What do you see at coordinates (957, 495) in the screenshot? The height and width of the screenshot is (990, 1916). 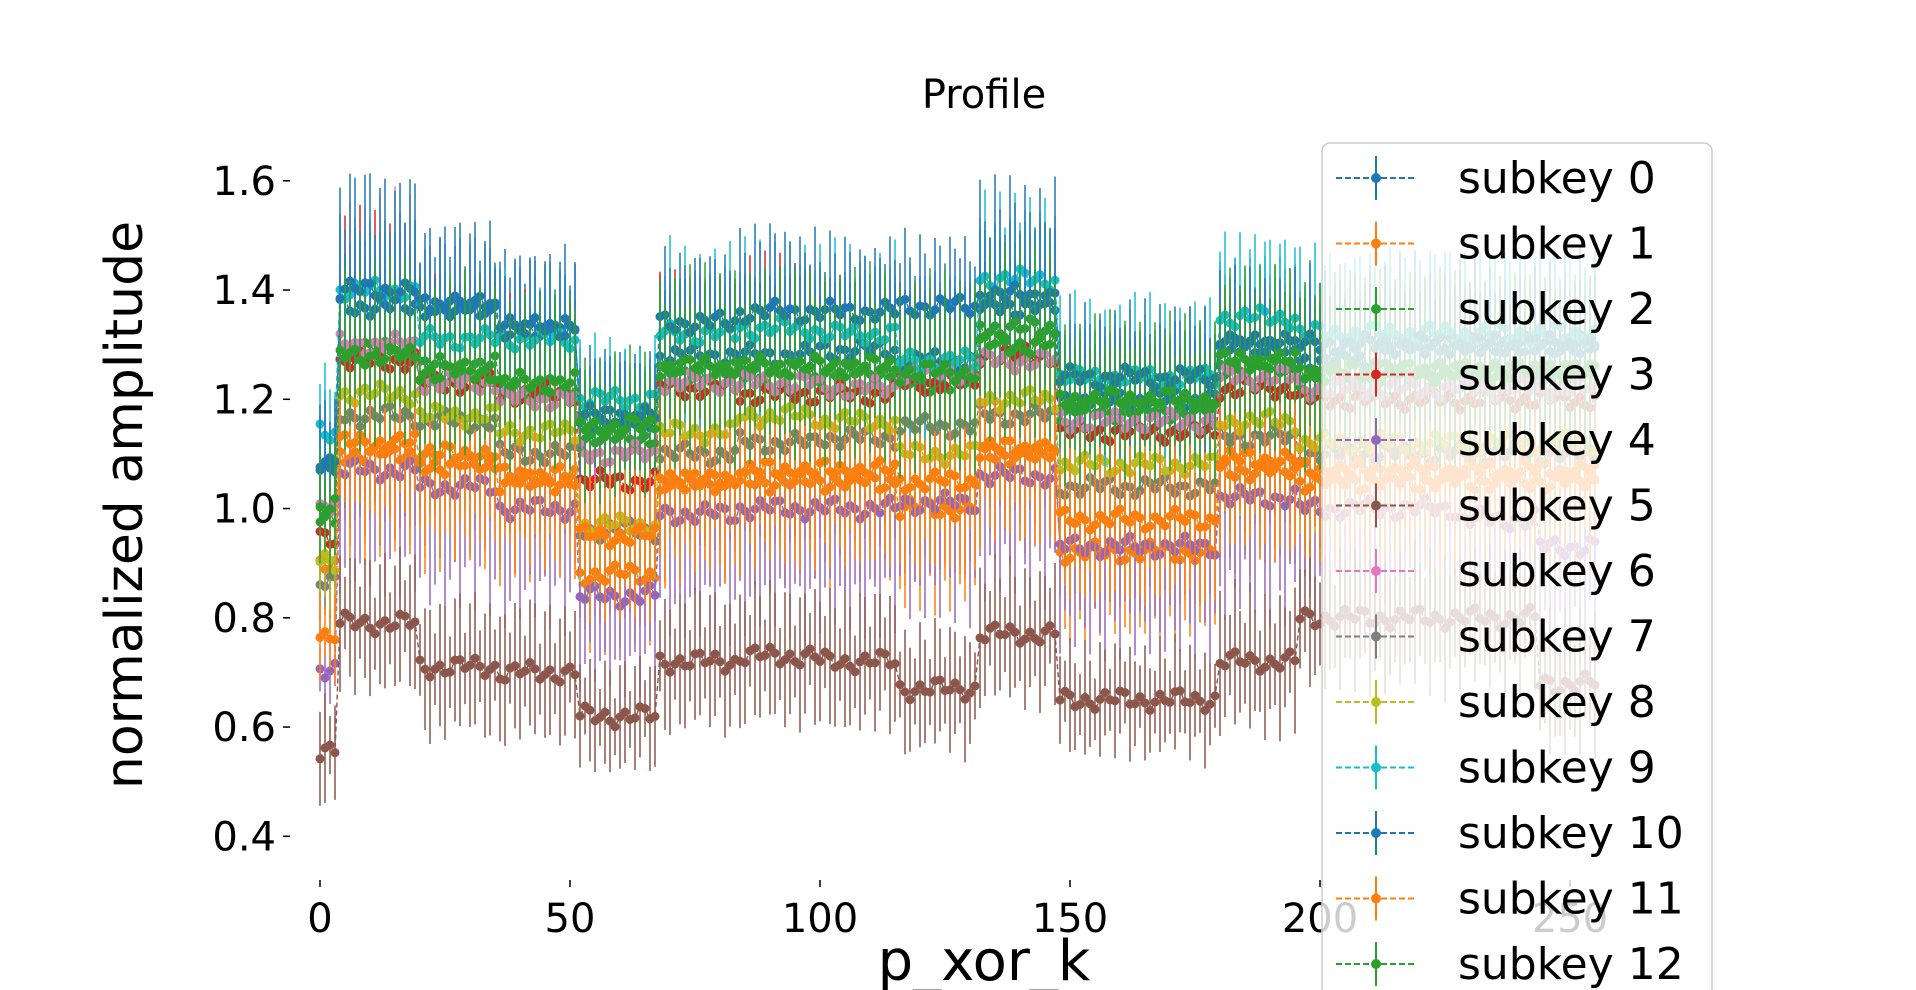 I see `series-line` at bounding box center [957, 495].